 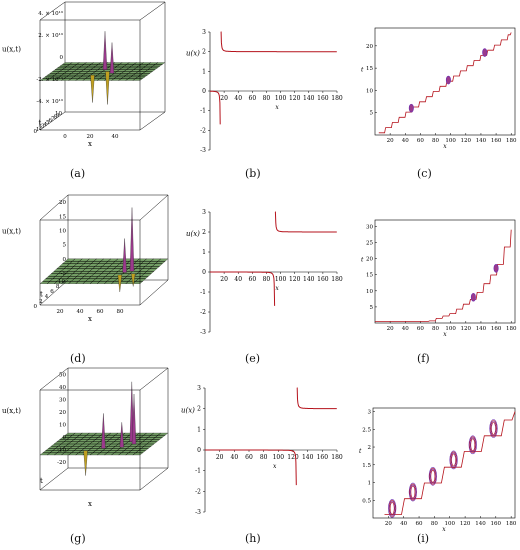 What do you see at coordinates (64, 274) in the screenshot?
I see `z-tick-label: -5` at bounding box center [64, 274].